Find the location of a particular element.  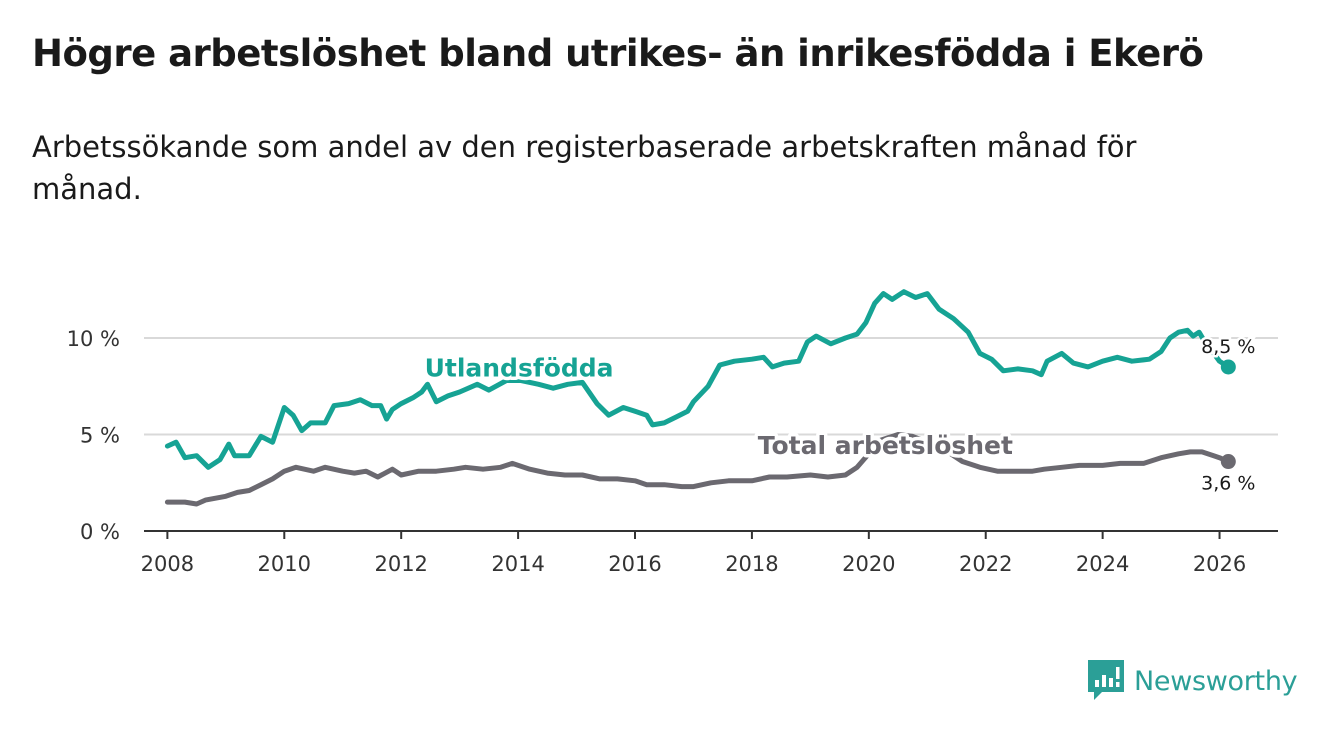

newsworthy-logo: Newsworthy is located at coordinates (1193, 681).